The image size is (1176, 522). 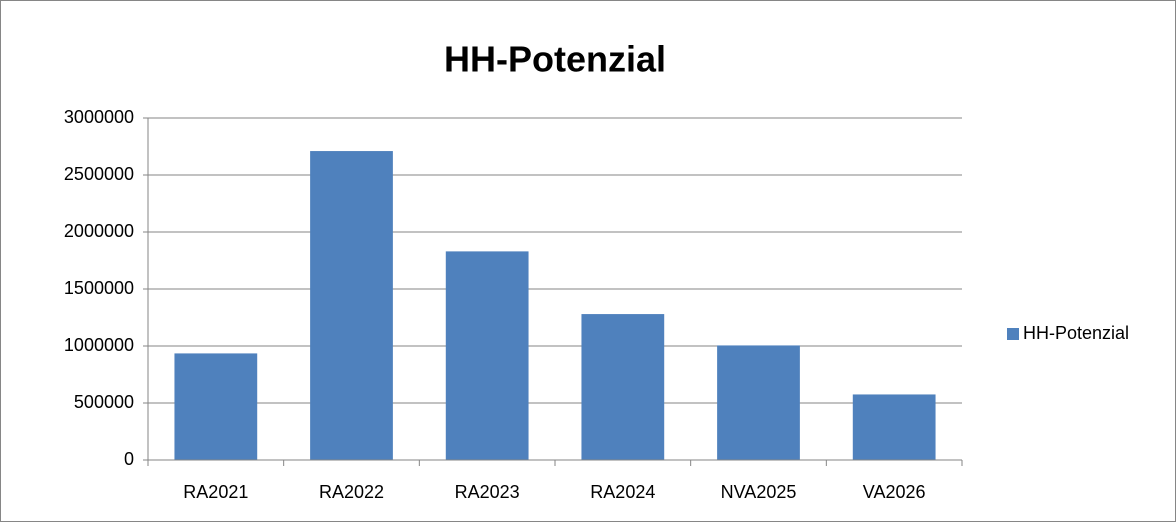 What do you see at coordinates (1076, 333) in the screenshot?
I see `legend-label: HH-Potenzial` at bounding box center [1076, 333].